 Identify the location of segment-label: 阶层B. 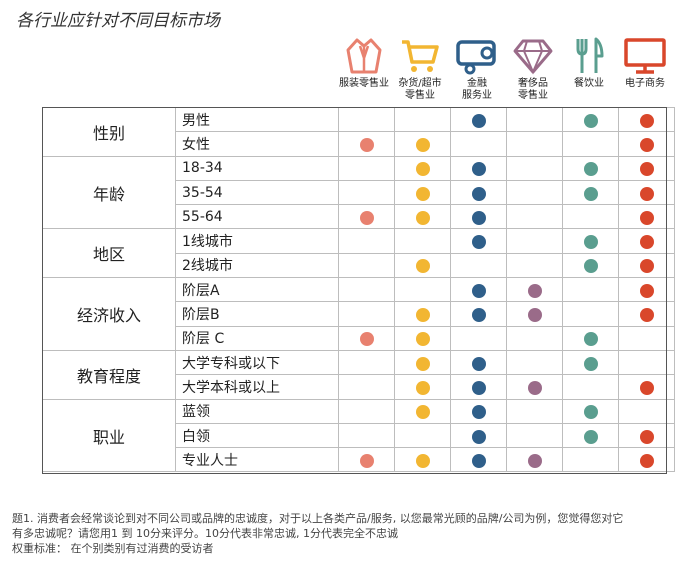
(257, 314).